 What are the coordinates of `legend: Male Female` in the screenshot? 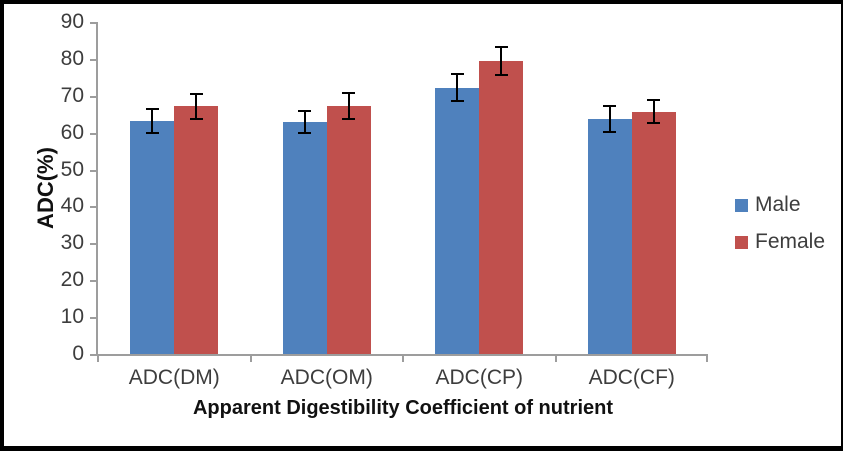 It's located at (780, 230).